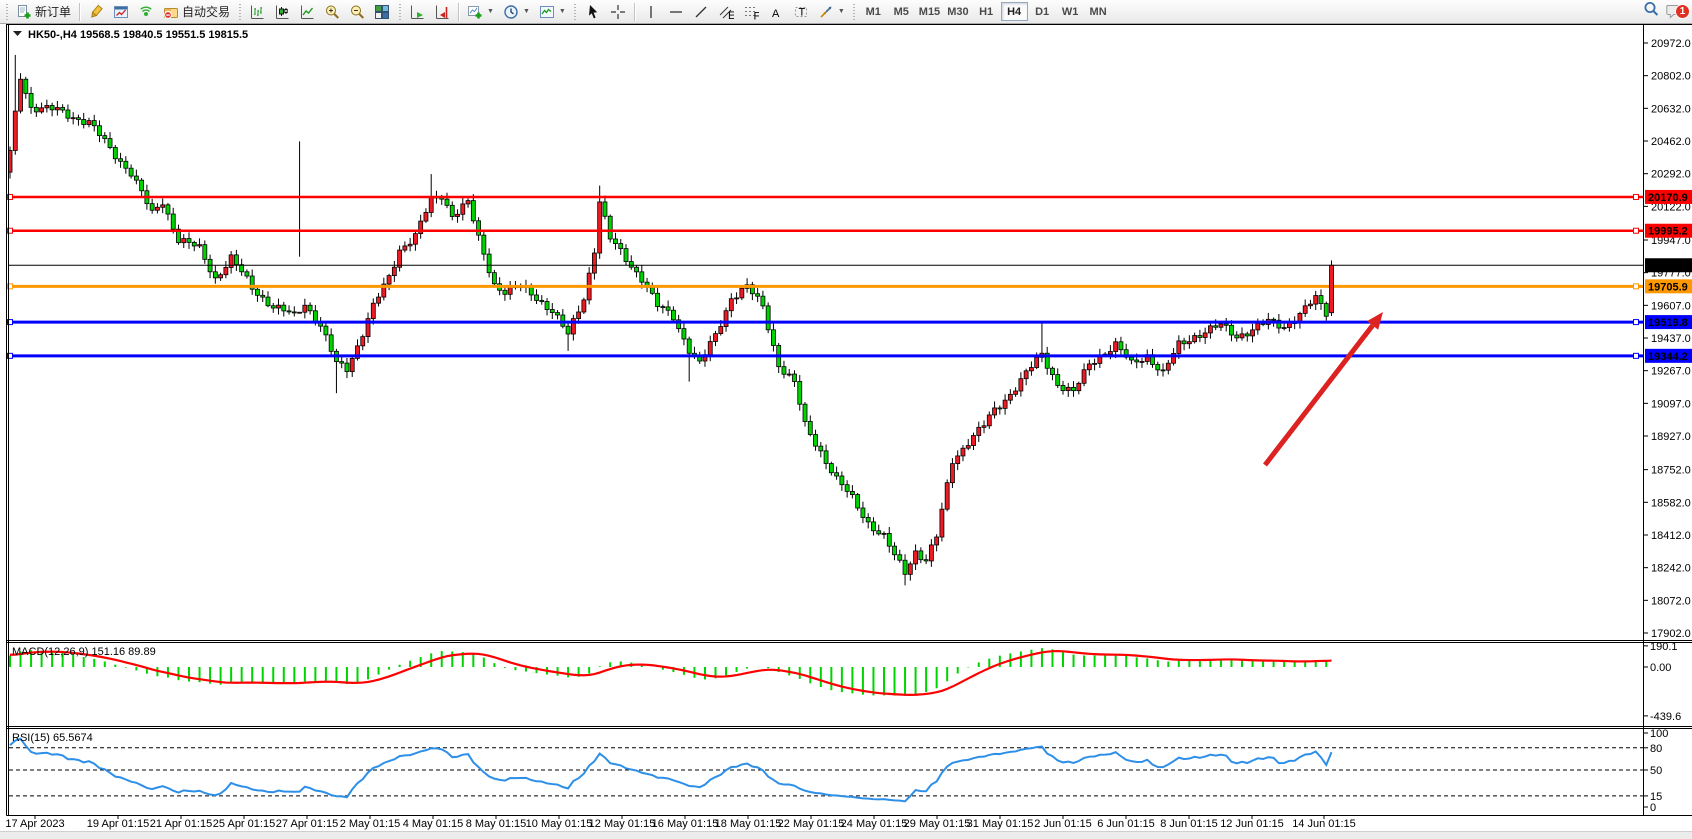  I want to click on rsi-tick-label: 80, so click(1656, 749).